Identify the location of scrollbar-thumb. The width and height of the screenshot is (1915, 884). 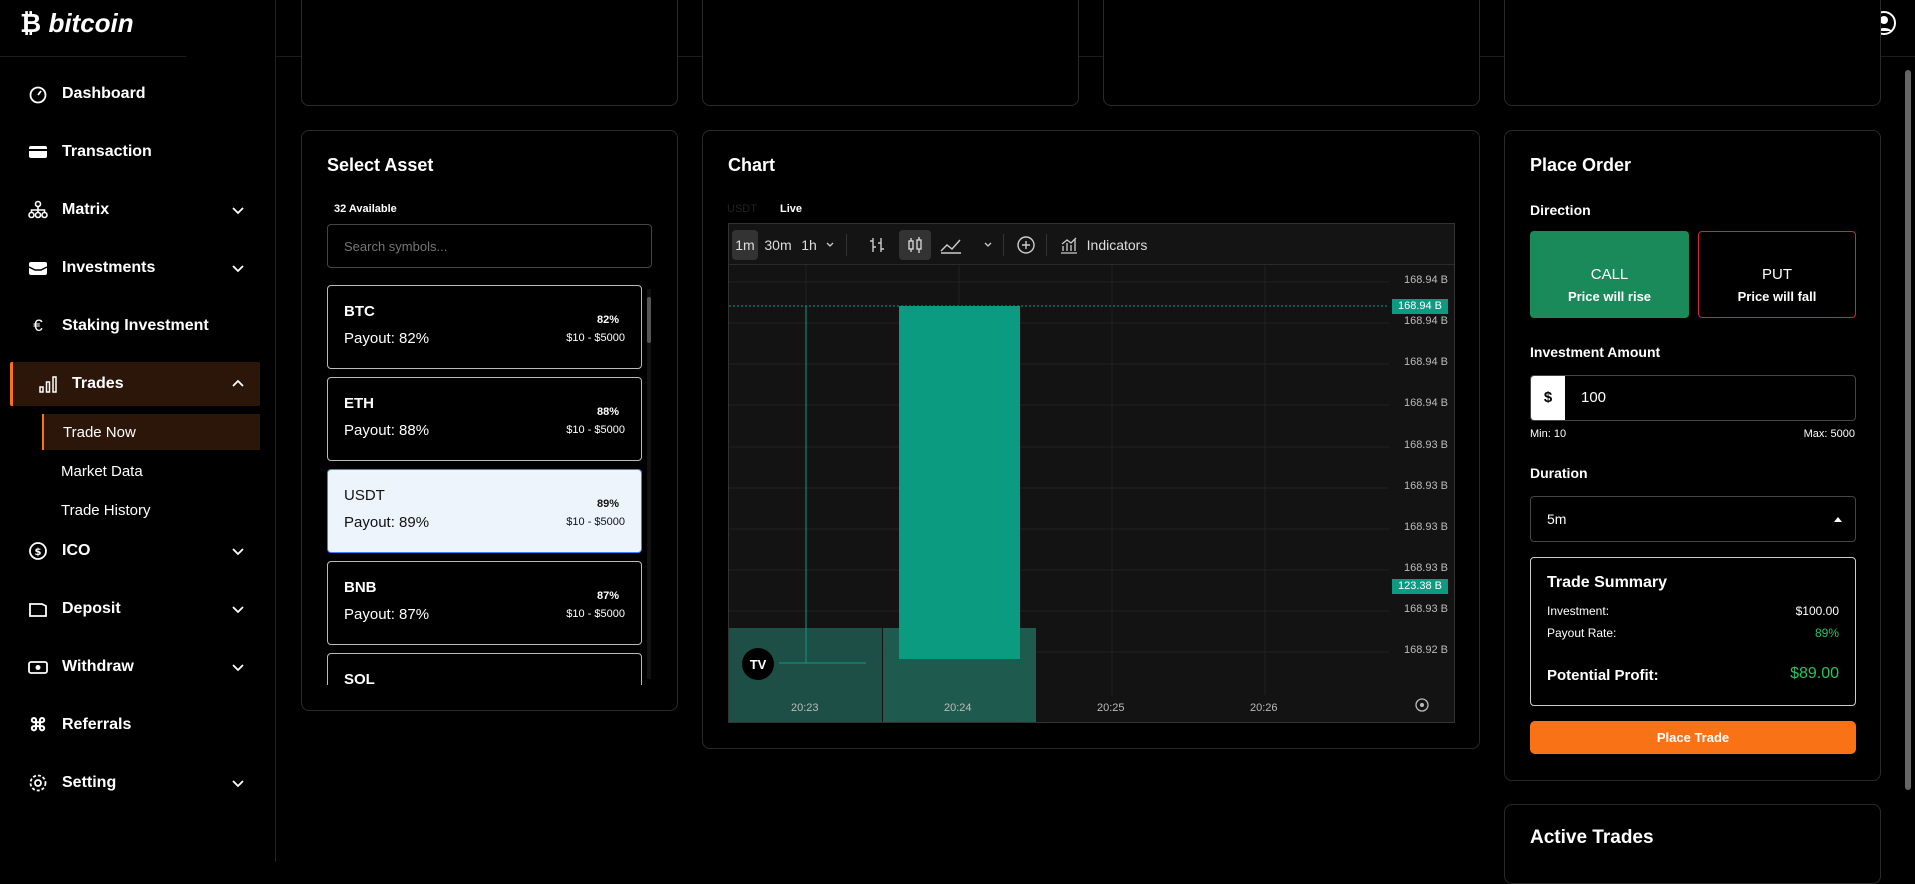
(649, 320).